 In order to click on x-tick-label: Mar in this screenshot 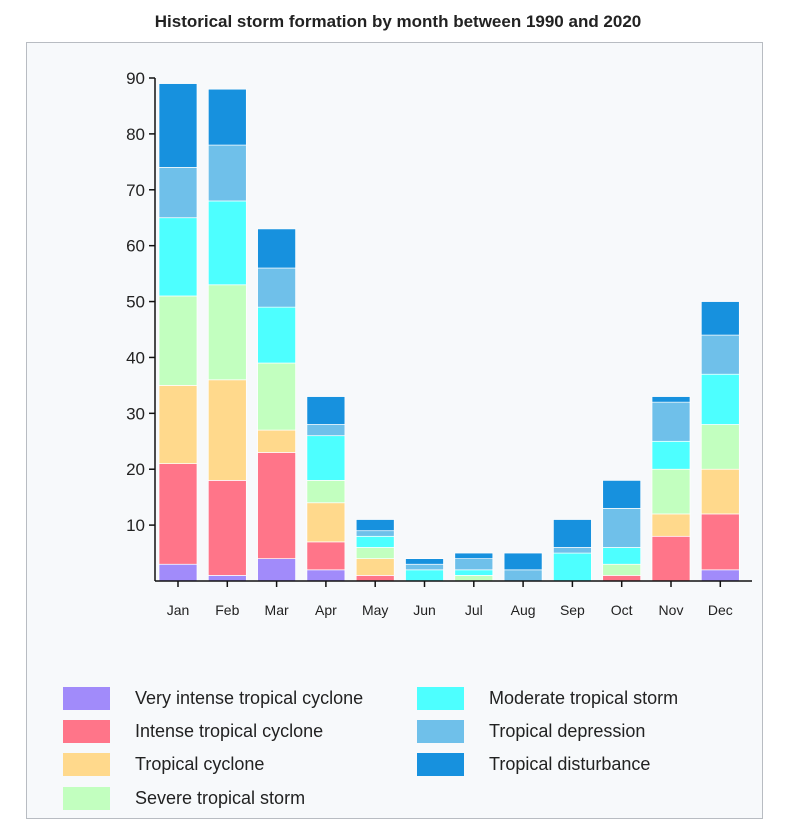, I will do `click(277, 610)`.